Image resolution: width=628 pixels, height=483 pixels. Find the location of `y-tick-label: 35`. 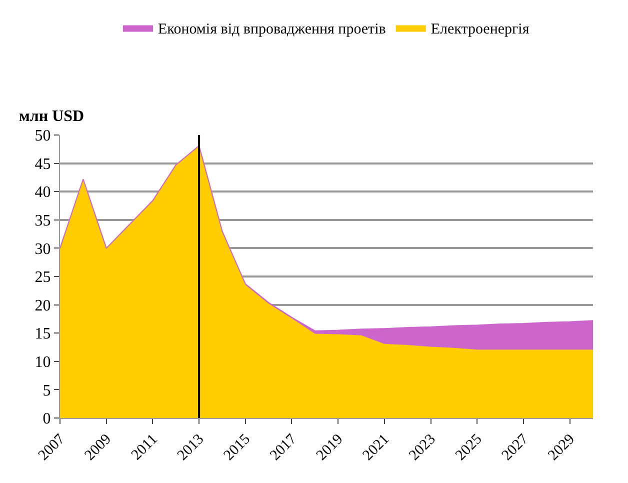

y-tick-label: 35 is located at coordinates (42, 221).